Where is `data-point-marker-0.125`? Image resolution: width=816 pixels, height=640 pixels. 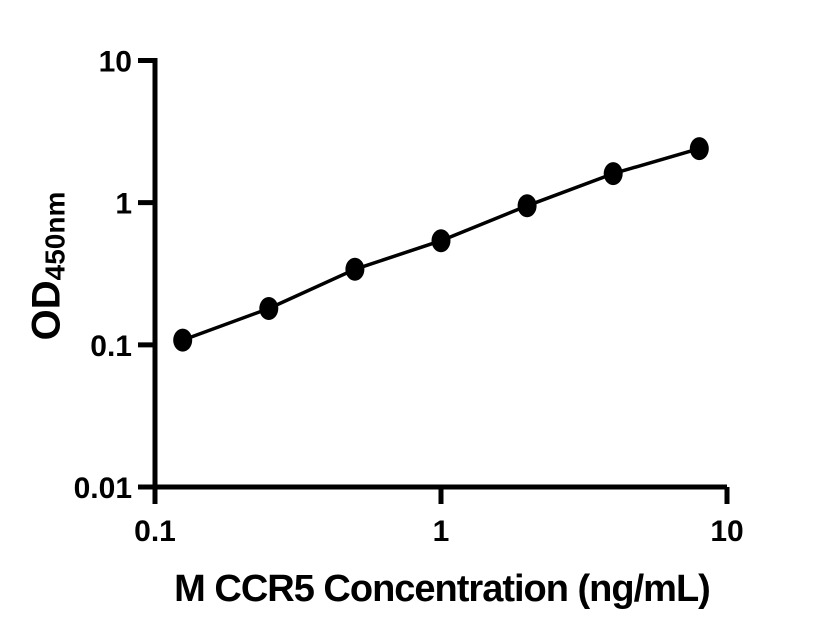
data-point-marker-0.125 is located at coordinates (183, 340).